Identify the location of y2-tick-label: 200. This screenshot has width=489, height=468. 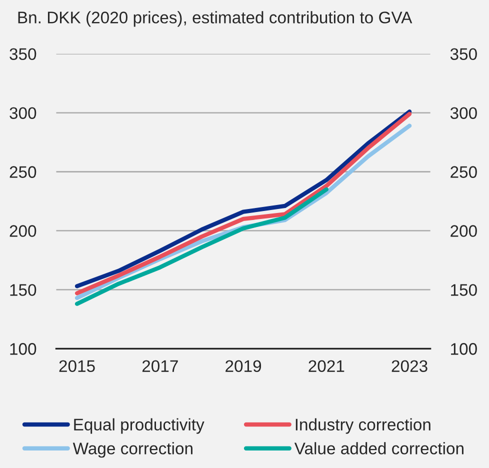
(463, 231).